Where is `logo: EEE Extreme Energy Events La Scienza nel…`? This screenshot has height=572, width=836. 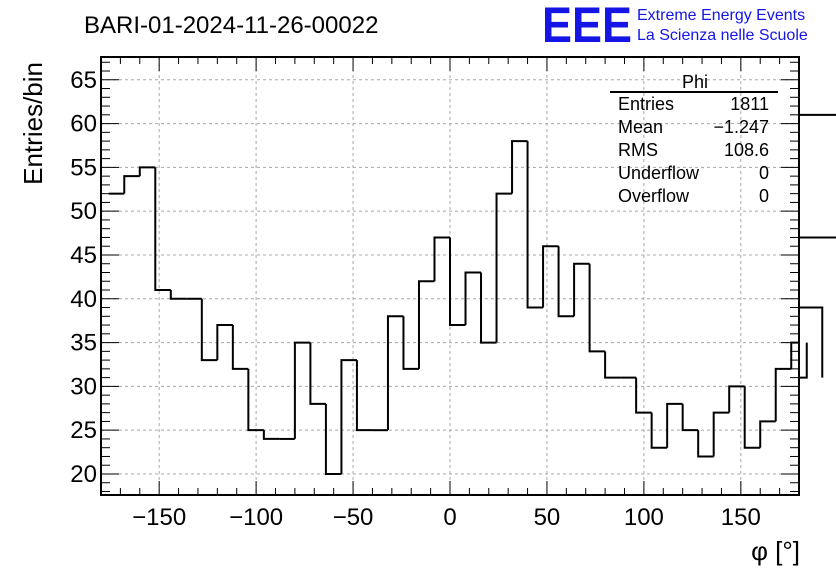 logo: EEE Extreme Energy Events La Scienza nel… is located at coordinates (675, 26).